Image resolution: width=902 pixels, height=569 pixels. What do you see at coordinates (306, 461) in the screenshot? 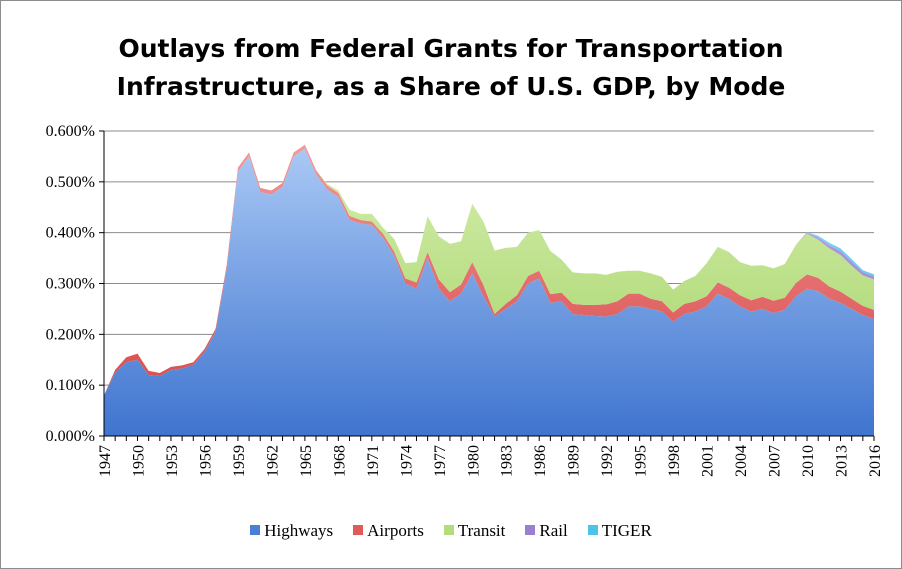
I see `x-tick-label: 1965` at bounding box center [306, 461].